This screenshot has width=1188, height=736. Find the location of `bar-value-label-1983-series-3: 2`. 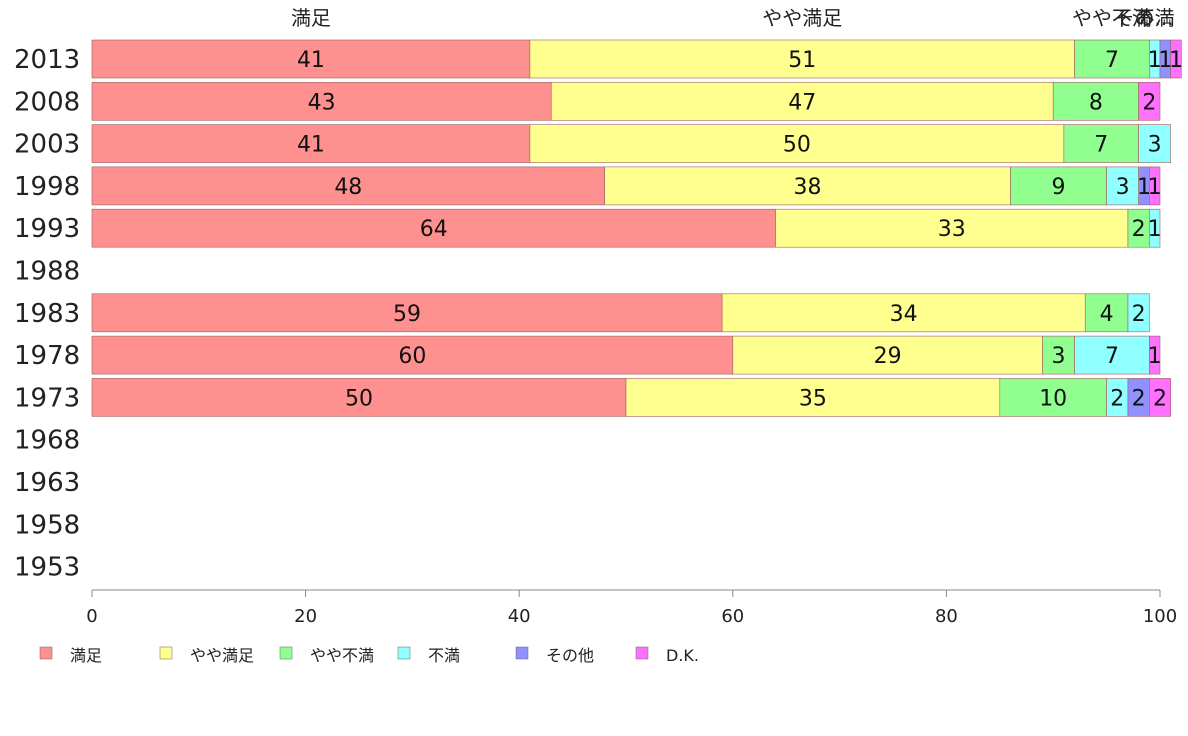

bar-value-label-1983-series-3: 2 is located at coordinates (1139, 314).